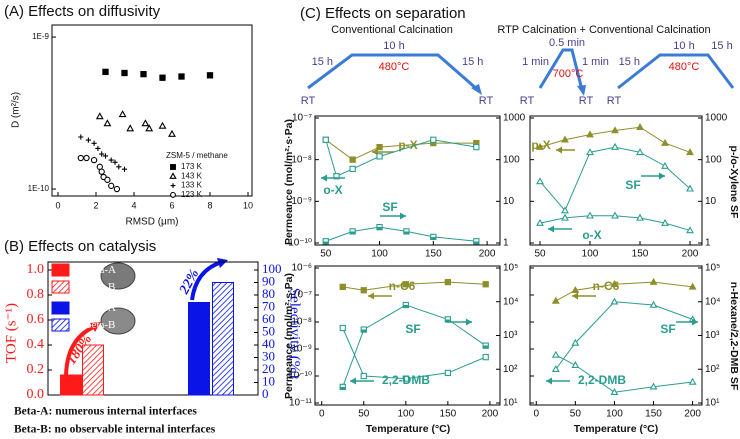  I want to click on y2-tick-label: 40, so click(268, 343).